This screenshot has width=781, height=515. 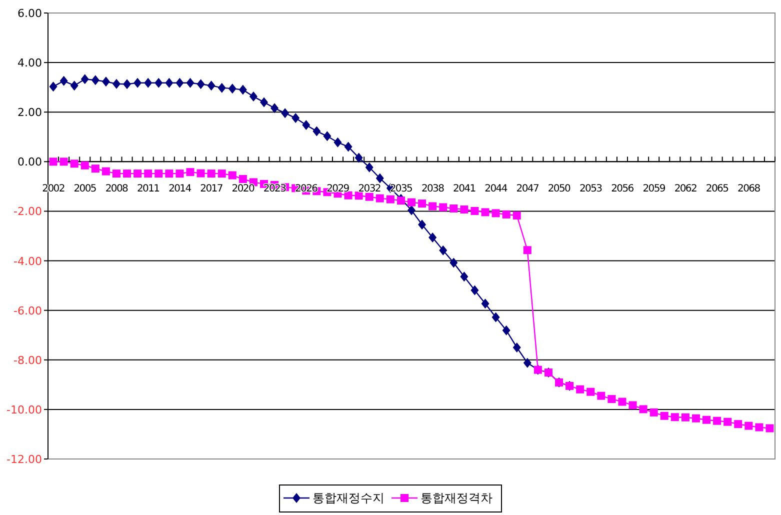 What do you see at coordinates (30, 113) in the screenshot?
I see `y-tick-label: 2.00` at bounding box center [30, 113].